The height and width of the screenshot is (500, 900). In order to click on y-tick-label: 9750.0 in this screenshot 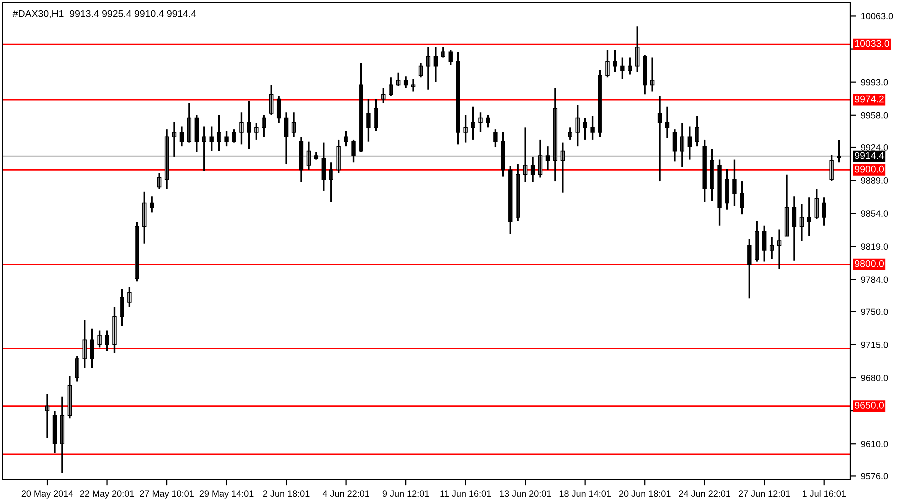, I will do `click(874, 312)`.